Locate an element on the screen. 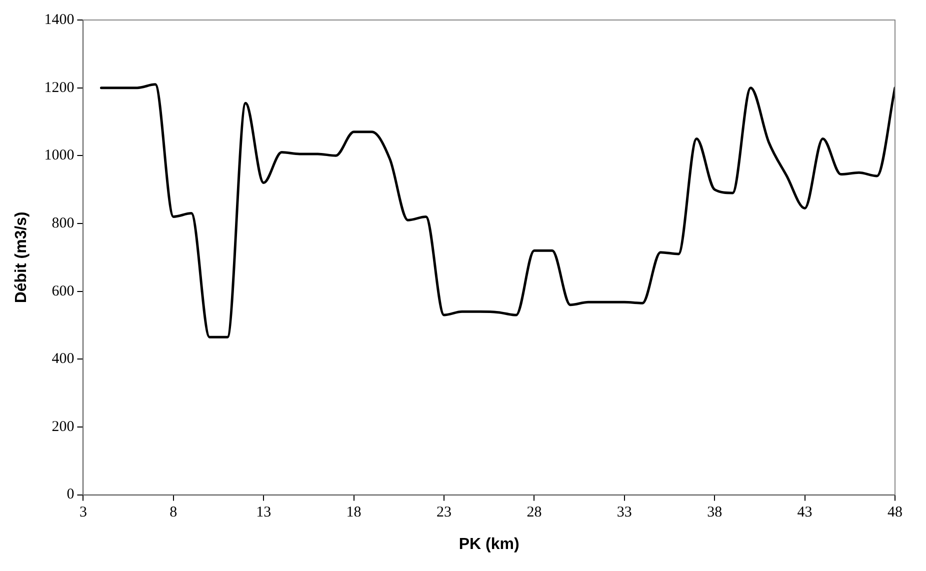  x-tick-label: 33 is located at coordinates (624, 512).